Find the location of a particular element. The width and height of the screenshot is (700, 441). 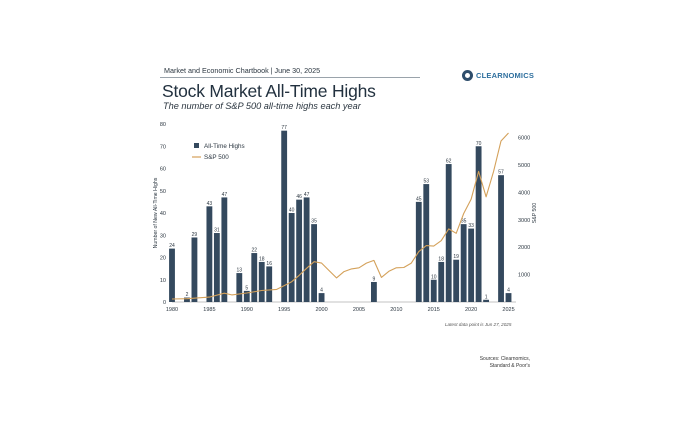

clearnomics-logo: CLEARNOMICS is located at coordinates (498, 75).